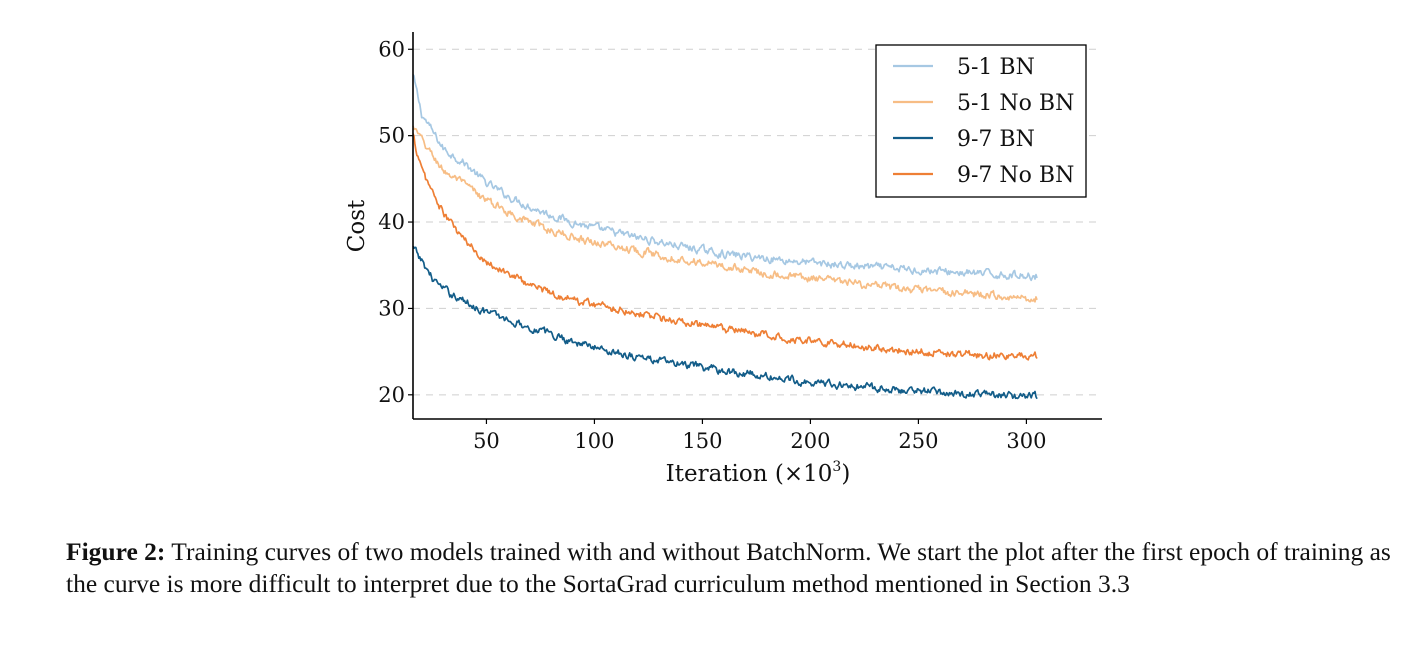 The width and height of the screenshot is (1423, 646). Describe the element at coordinates (1015, 103) in the screenshot. I see `legend-label: 5-1 No BN` at that location.